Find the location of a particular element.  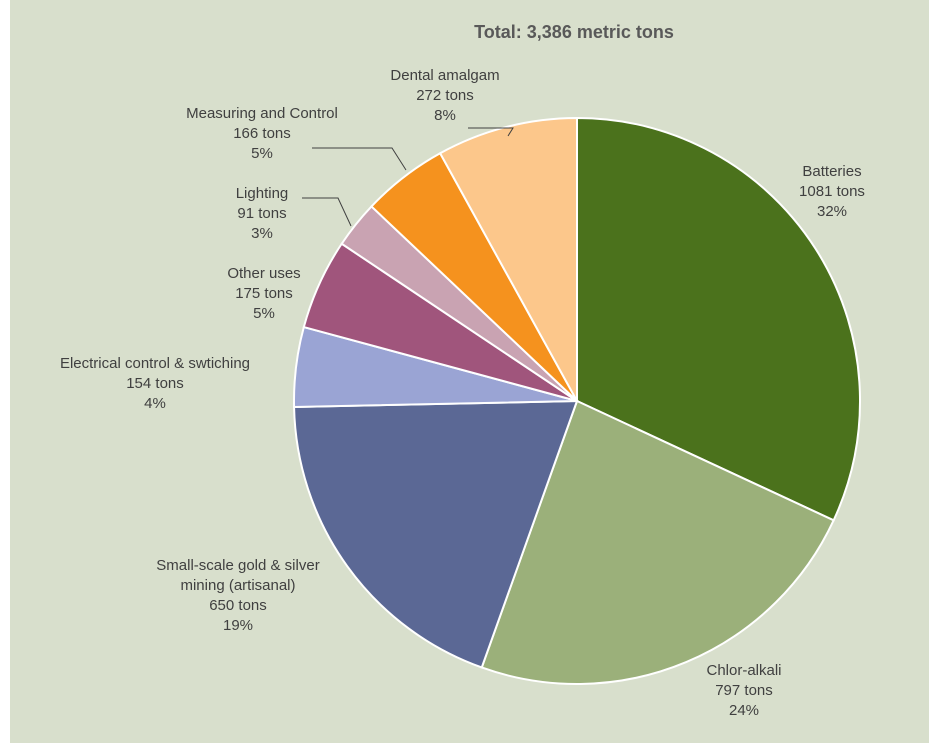

slice-label-7: Dental amalgam 272 tons 8% is located at coordinates (444, 95).